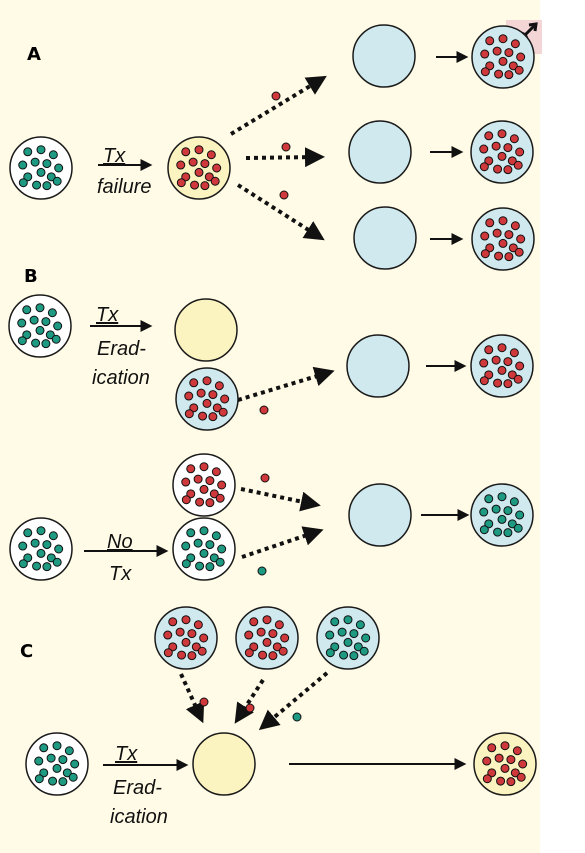  Describe the element at coordinates (34, 54) in the screenshot. I see `panel-label-a: A` at that location.